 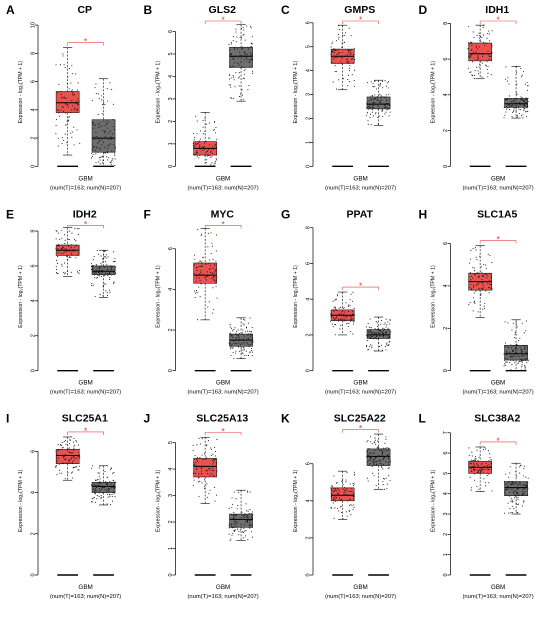 I want to click on gene-title: GLS2, so click(x=223, y=10).